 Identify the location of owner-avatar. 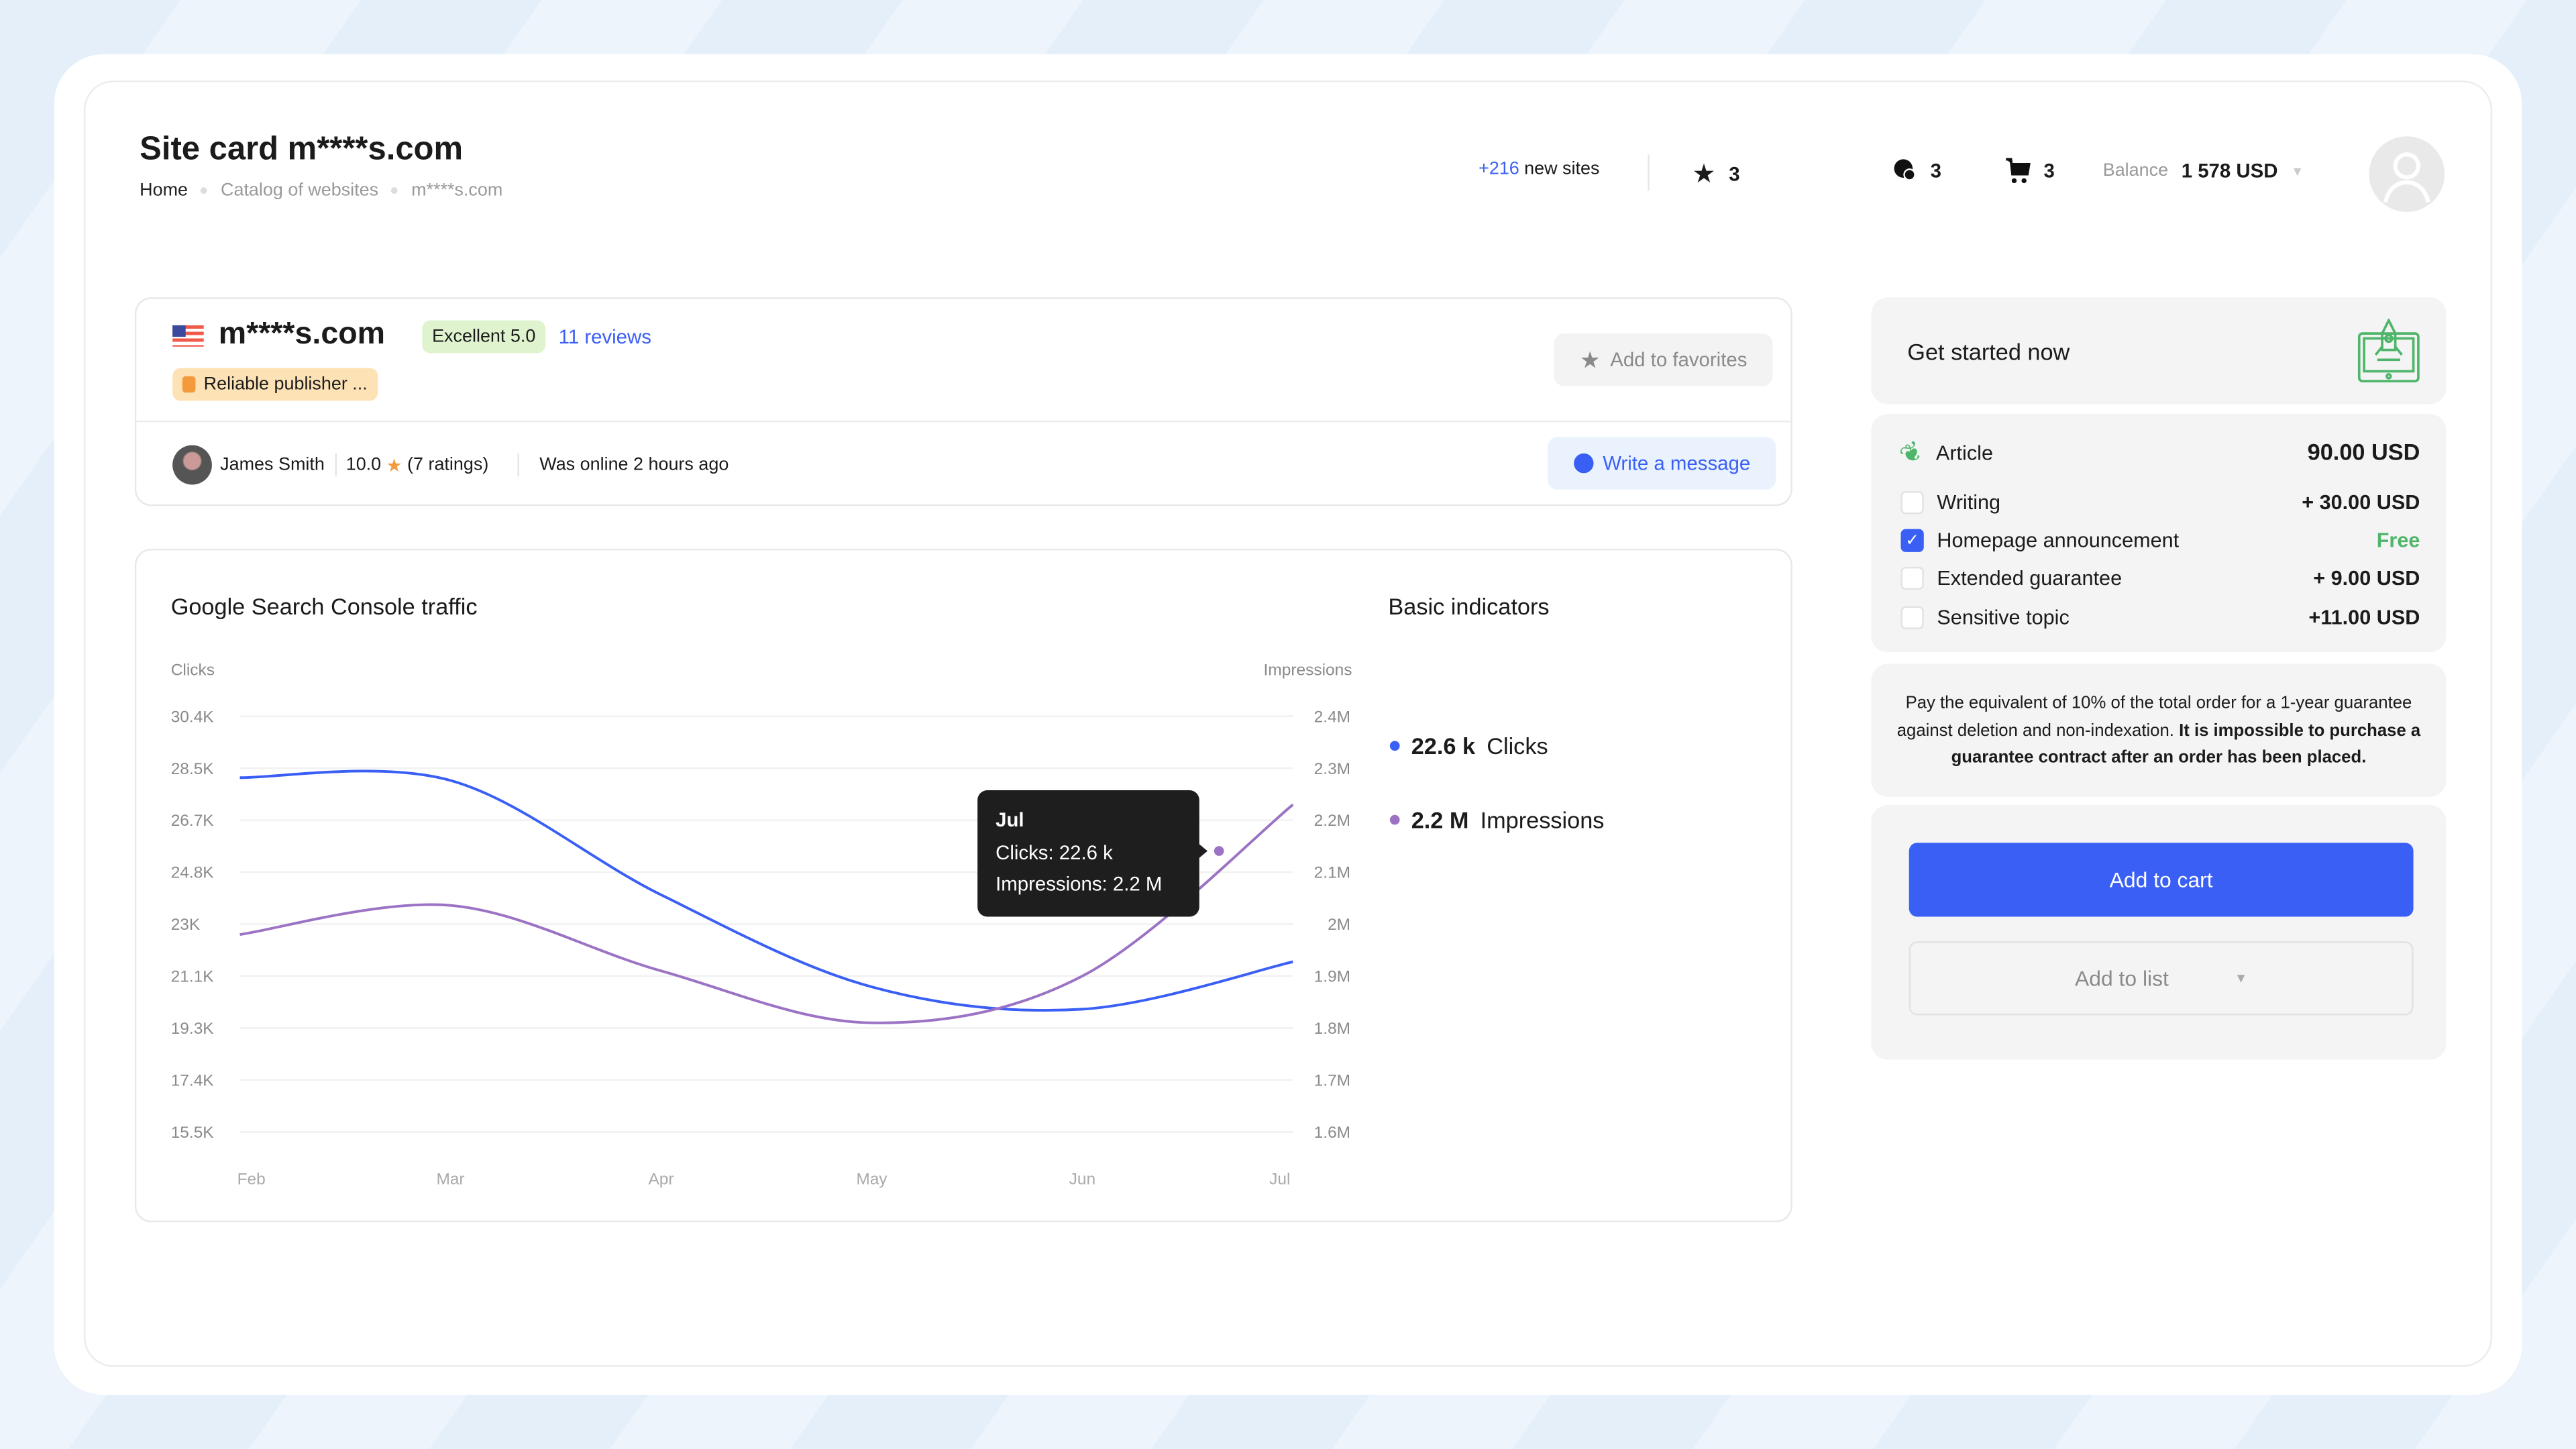
(192, 465).